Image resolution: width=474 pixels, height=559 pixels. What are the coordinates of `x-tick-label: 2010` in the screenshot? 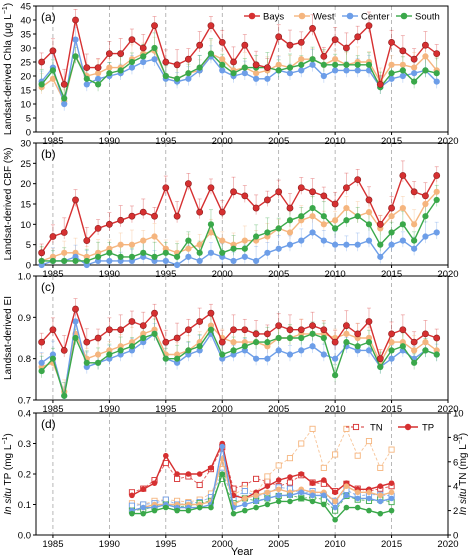 It's located at (335, 409).